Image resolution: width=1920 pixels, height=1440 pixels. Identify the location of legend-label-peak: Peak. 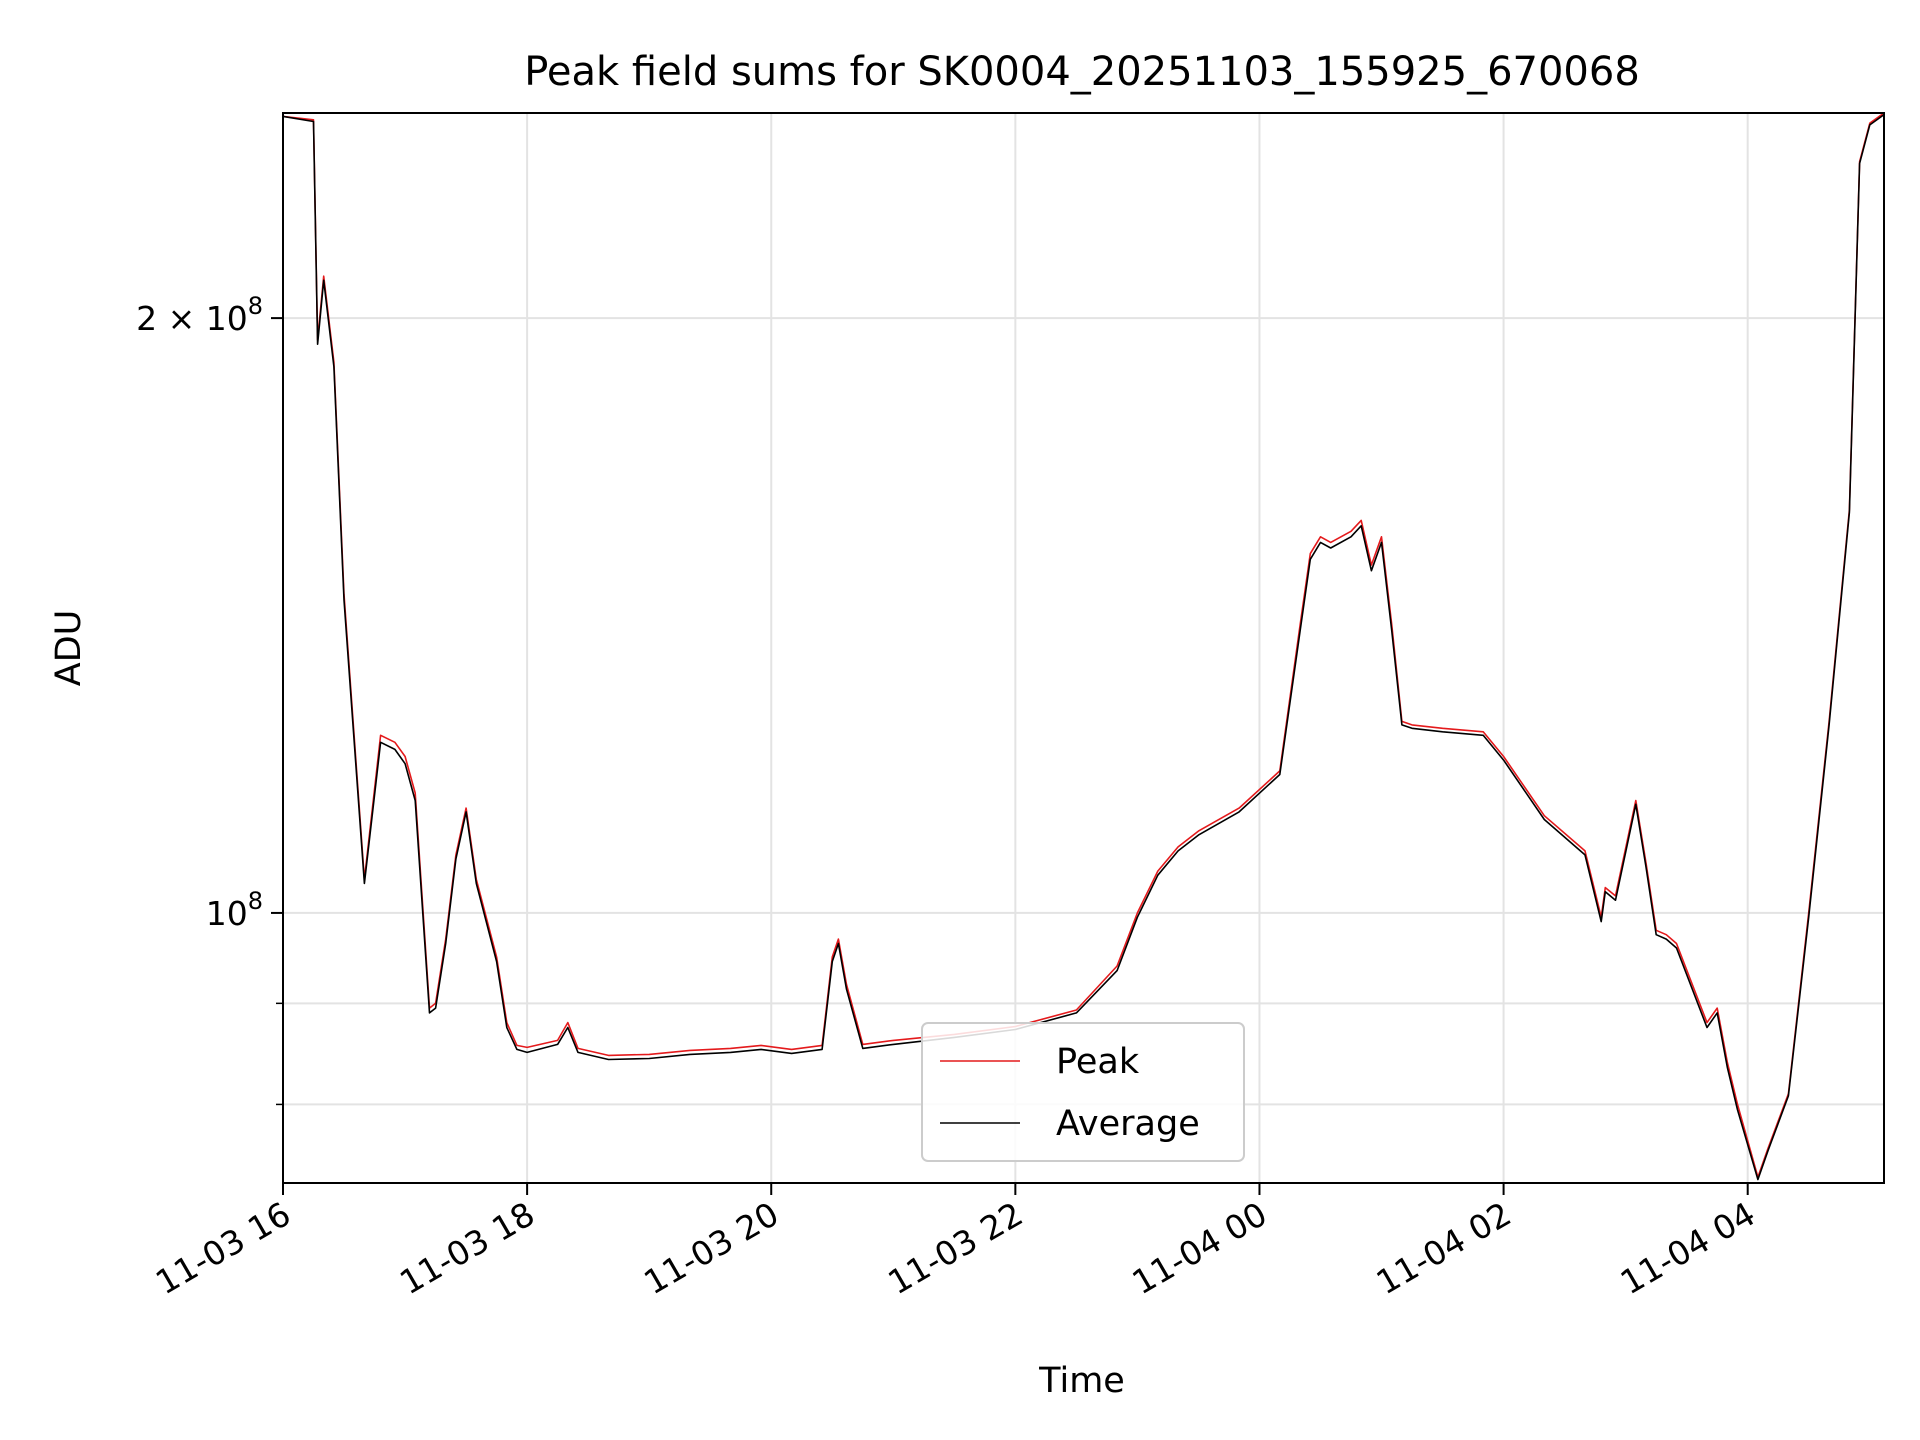
(1098, 1062).